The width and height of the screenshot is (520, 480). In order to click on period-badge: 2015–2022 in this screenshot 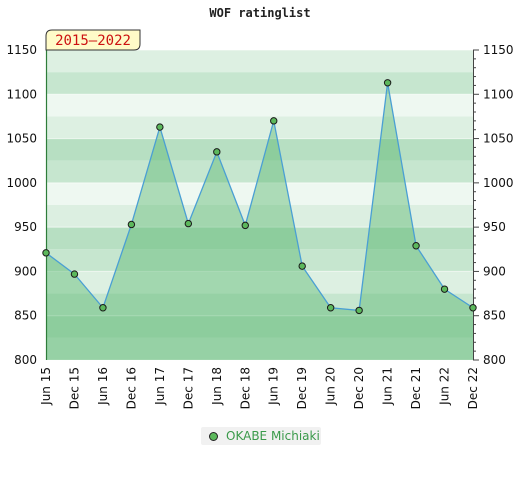, I will do `click(93, 40)`.